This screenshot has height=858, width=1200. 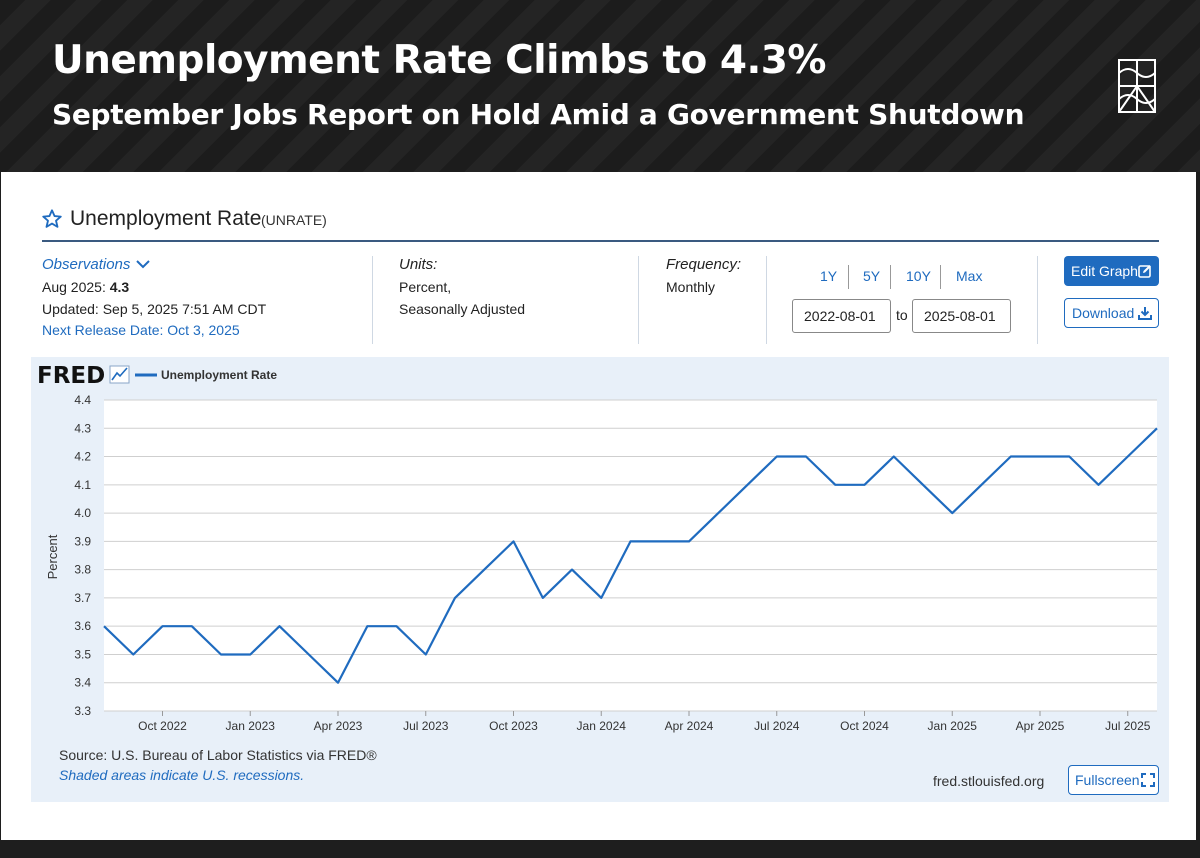 What do you see at coordinates (1145, 313) in the screenshot?
I see `download-icon` at bounding box center [1145, 313].